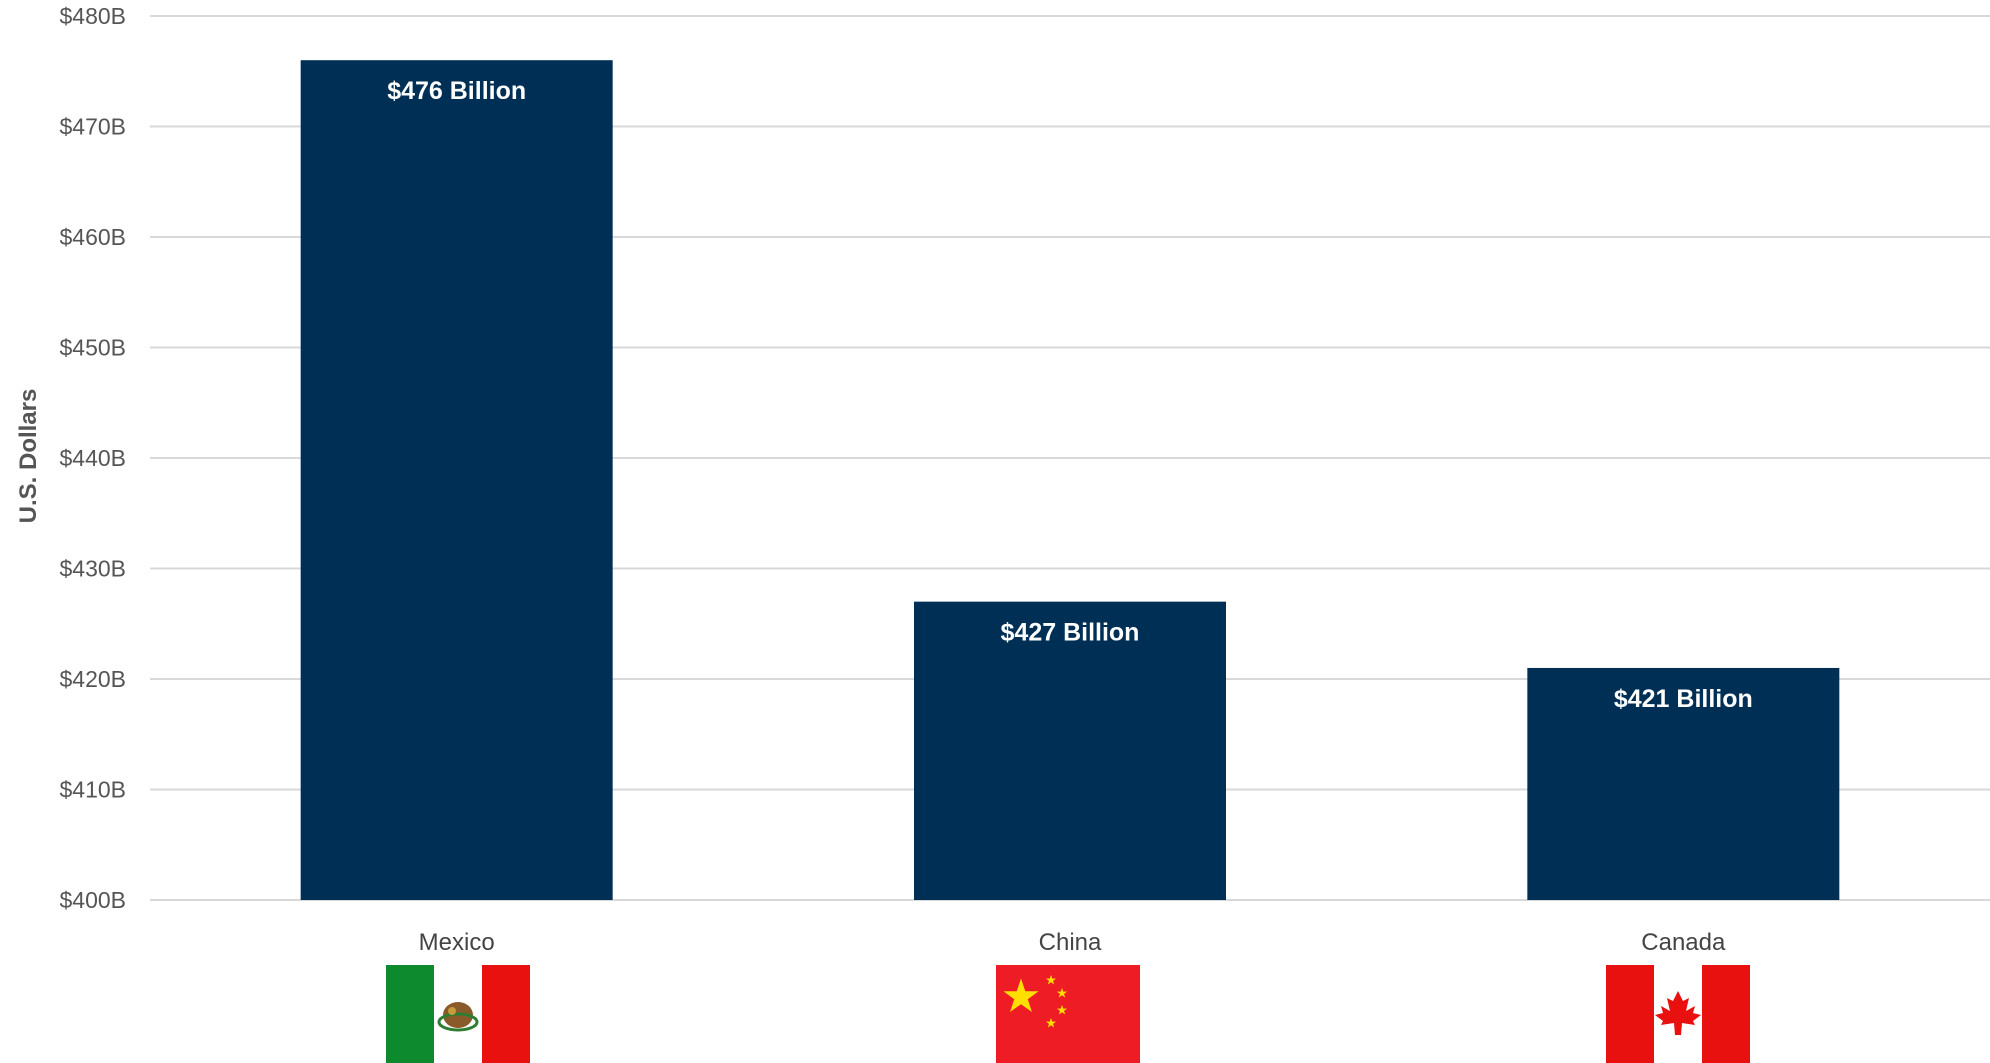 The width and height of the screenshot is (1990, 1063). I want to click on y-tick-label: $430B, so click(92, 569).